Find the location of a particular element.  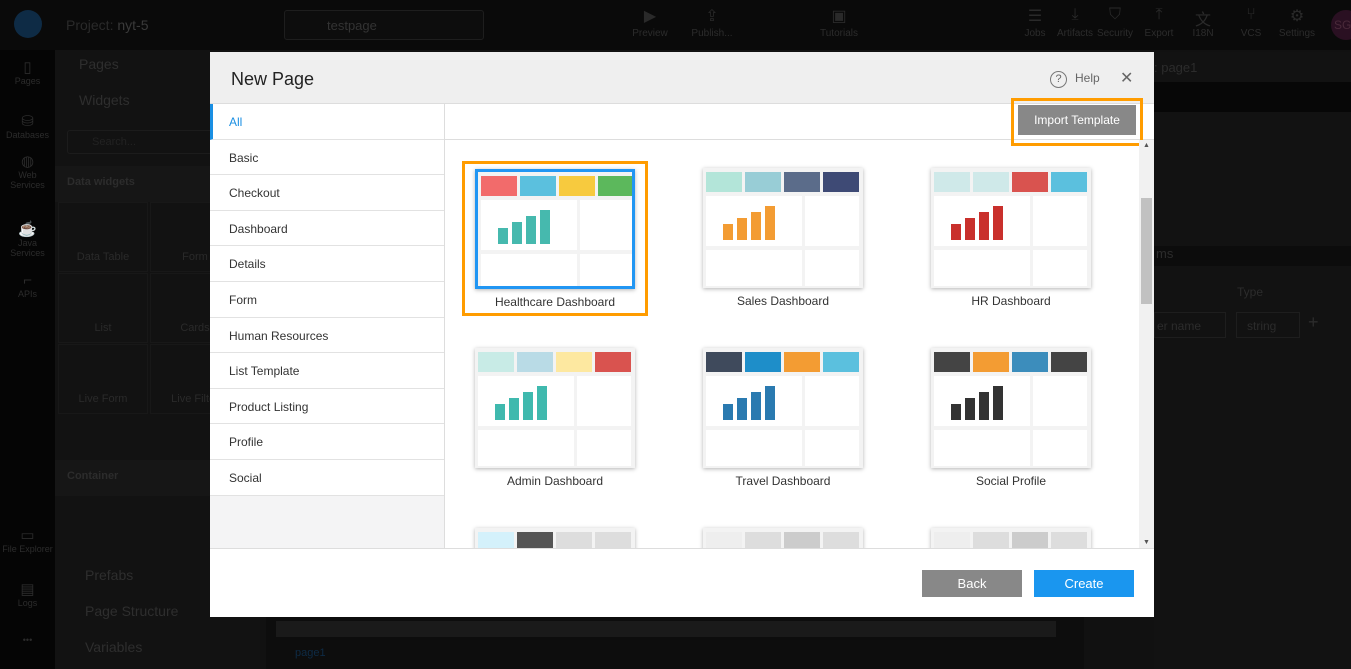

rail-label: File Explorer is located at coordinates (27, 549).